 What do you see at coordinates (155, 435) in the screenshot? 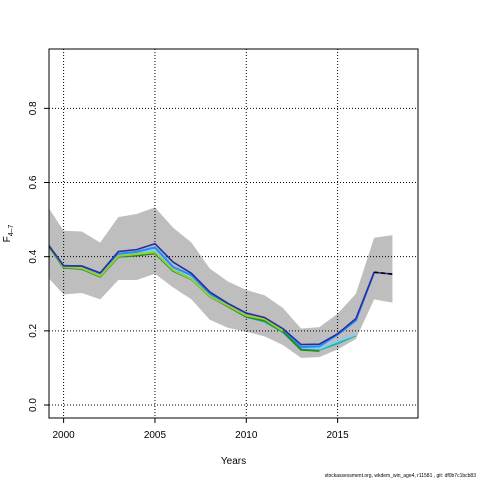
I see `x-tick-label: 2005` at bounding box center [155, 435].